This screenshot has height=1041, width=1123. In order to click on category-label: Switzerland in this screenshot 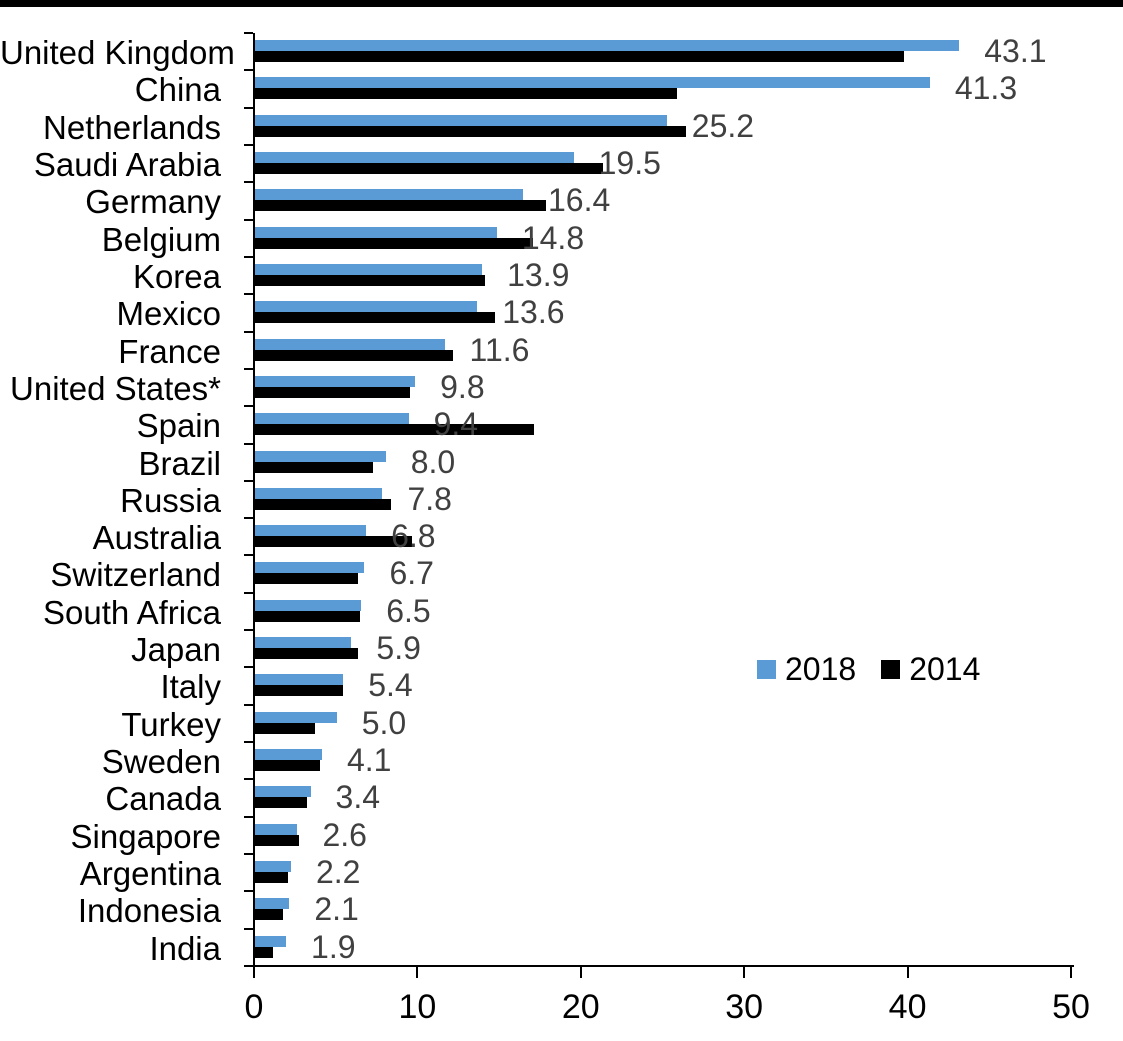, I will do `click(135, 575)`.